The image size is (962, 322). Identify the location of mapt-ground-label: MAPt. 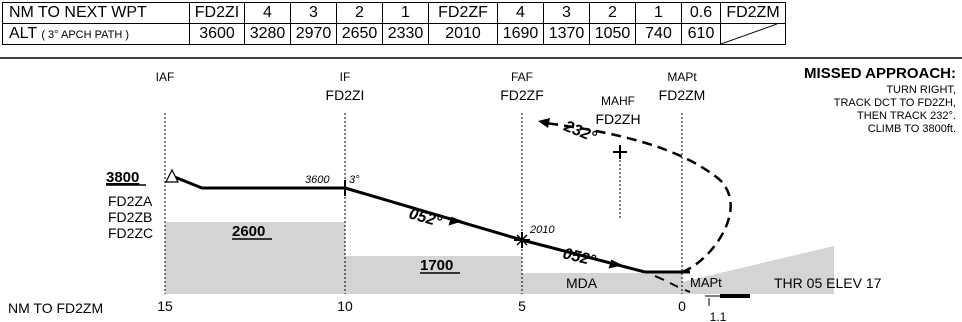
(706, 282).